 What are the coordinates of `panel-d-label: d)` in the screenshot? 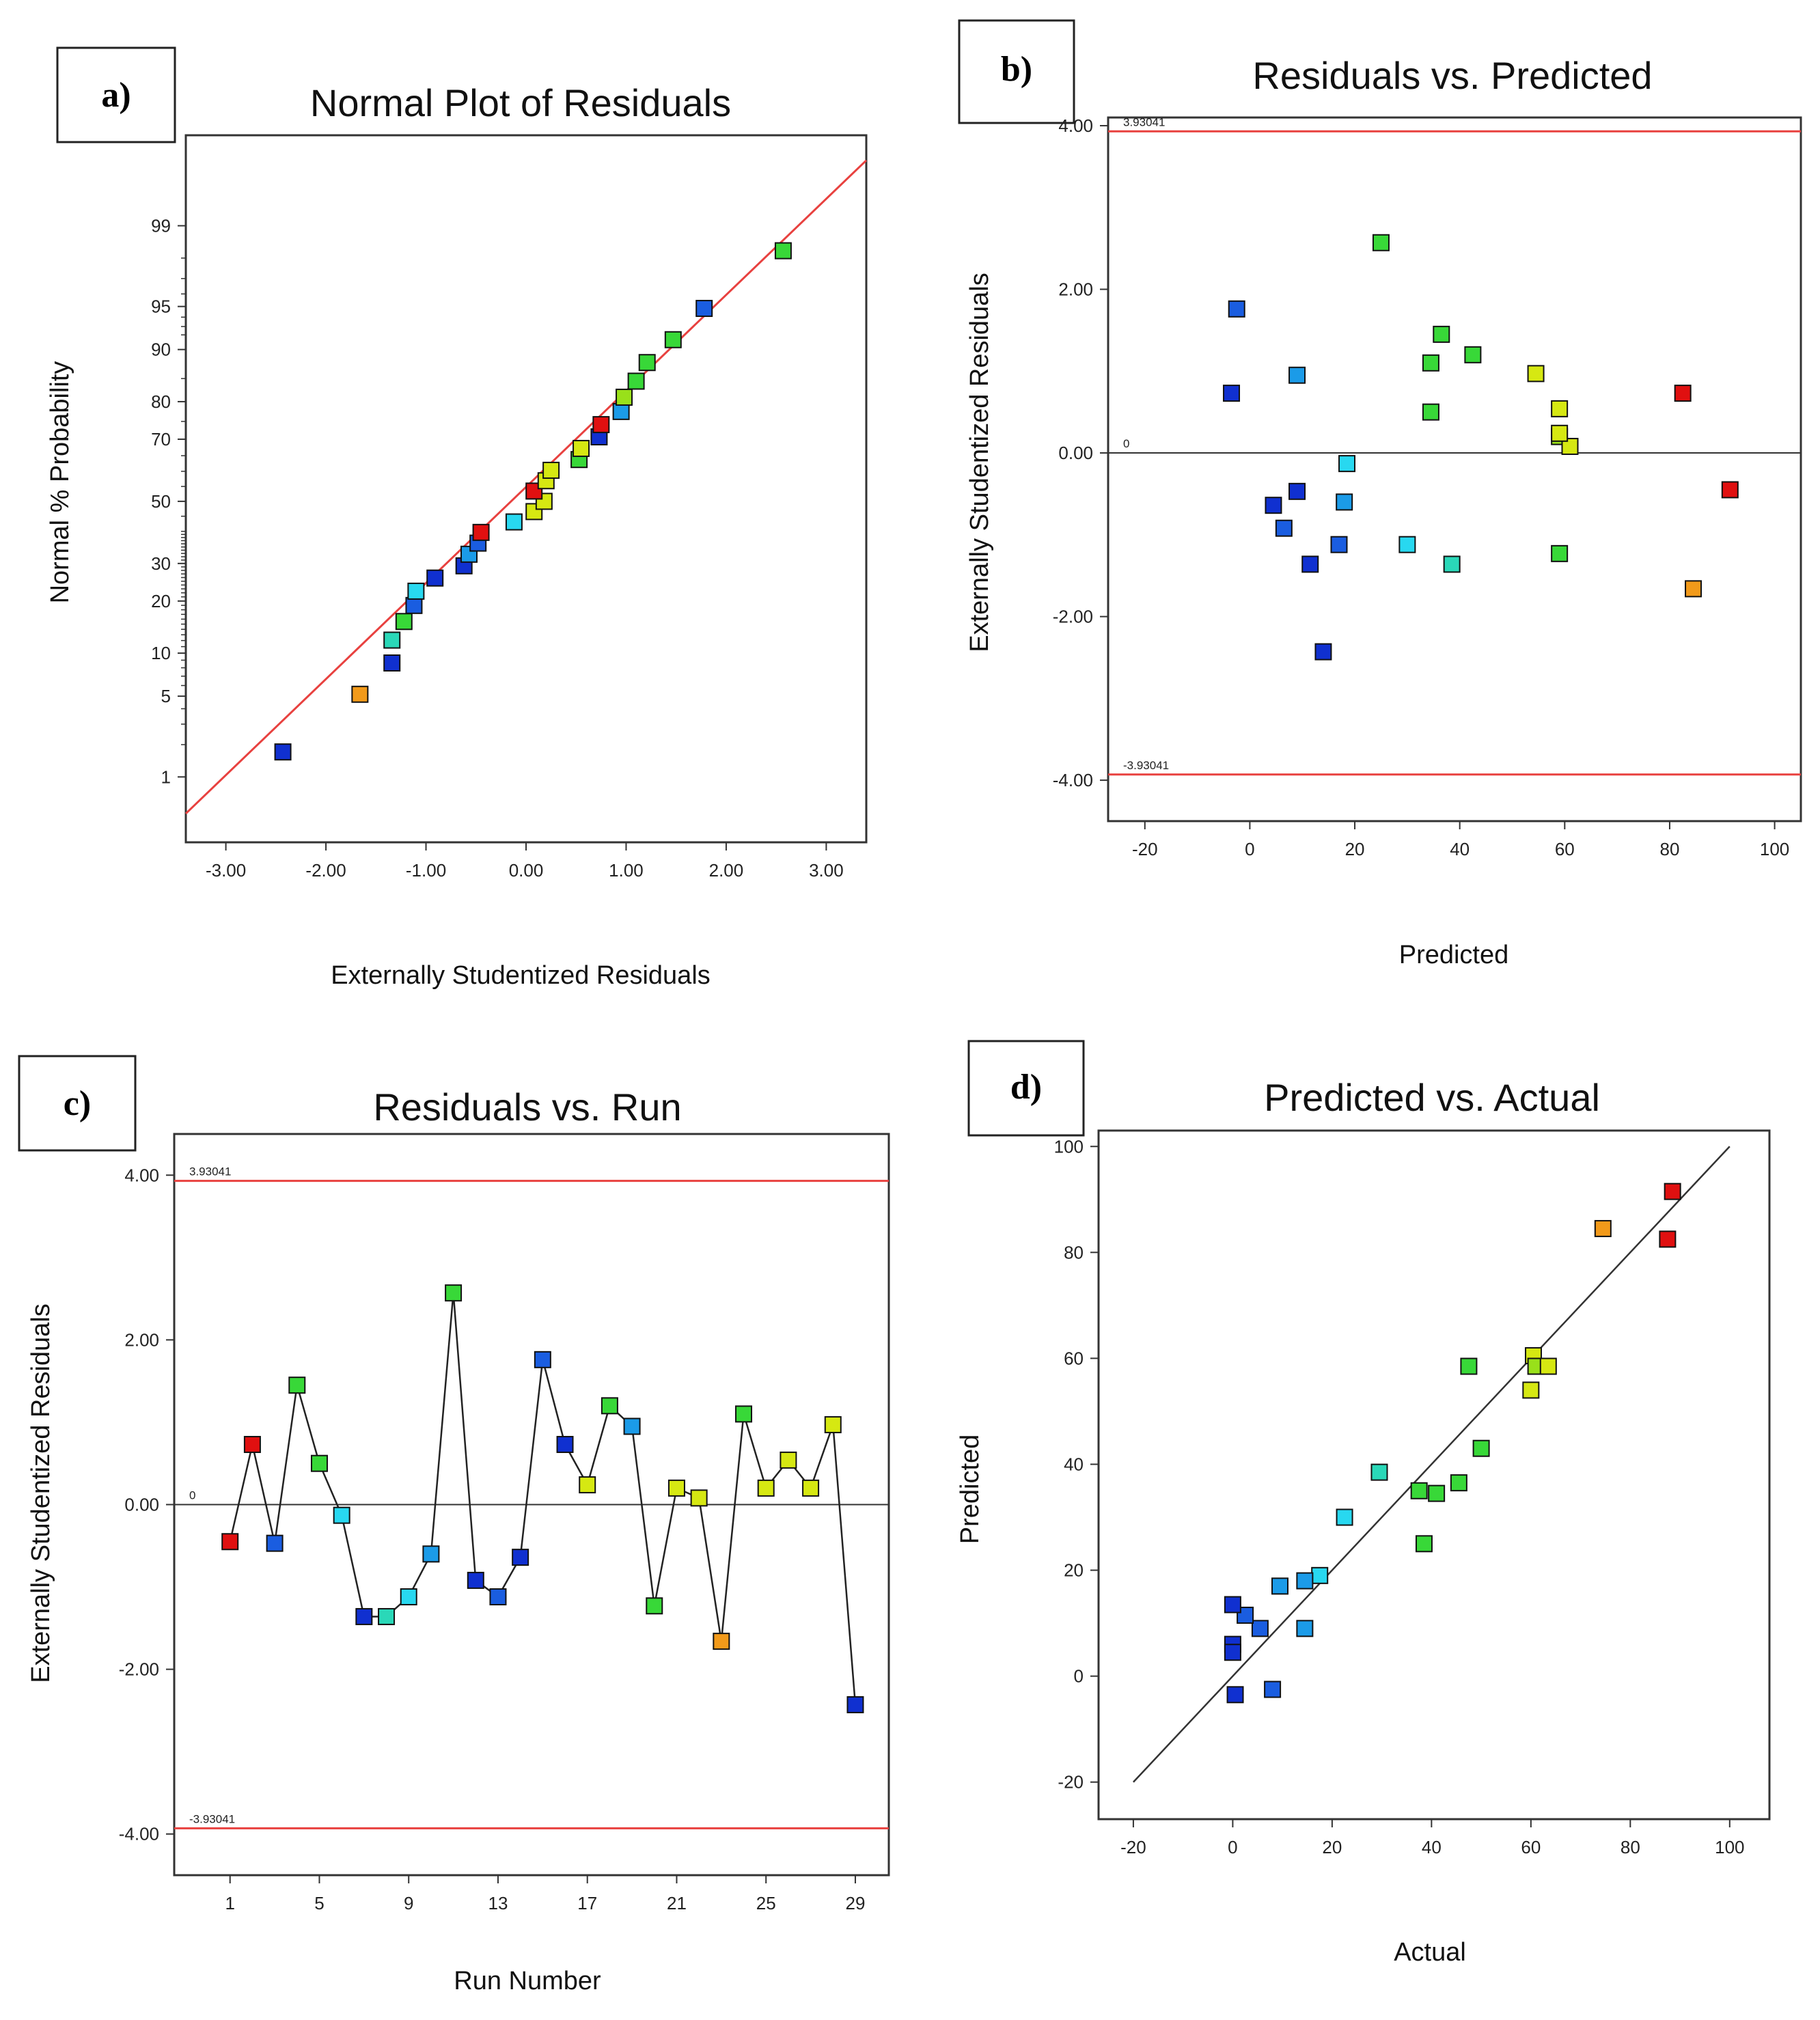 It's located at (1026, 1087).